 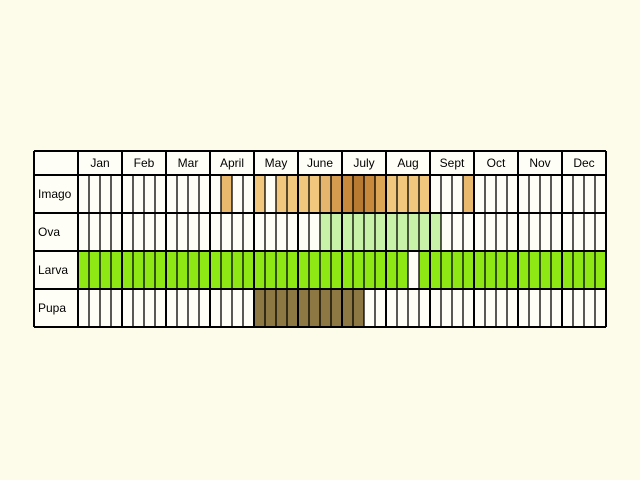 What do you see at coordinates (539, 163) in the screenshot?
I see `month-label-nov: Nov` at bounding box center [539, 163].